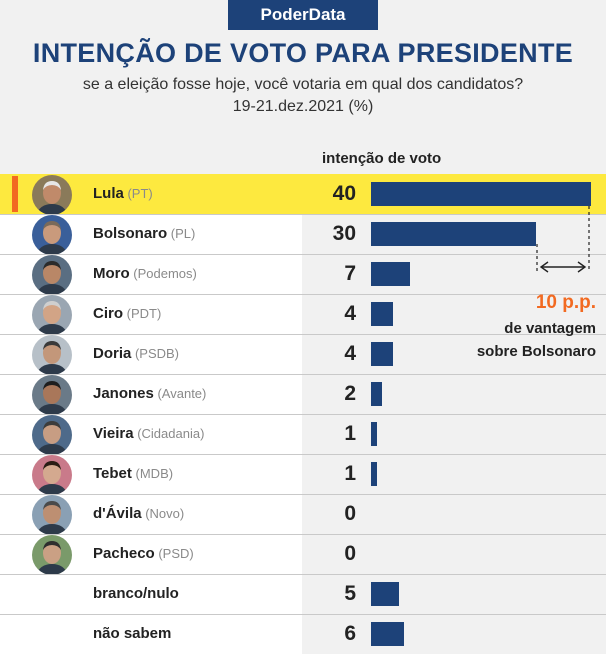  I want to click on candidate-name: d'Ávila (Novo), so click(138, 514).